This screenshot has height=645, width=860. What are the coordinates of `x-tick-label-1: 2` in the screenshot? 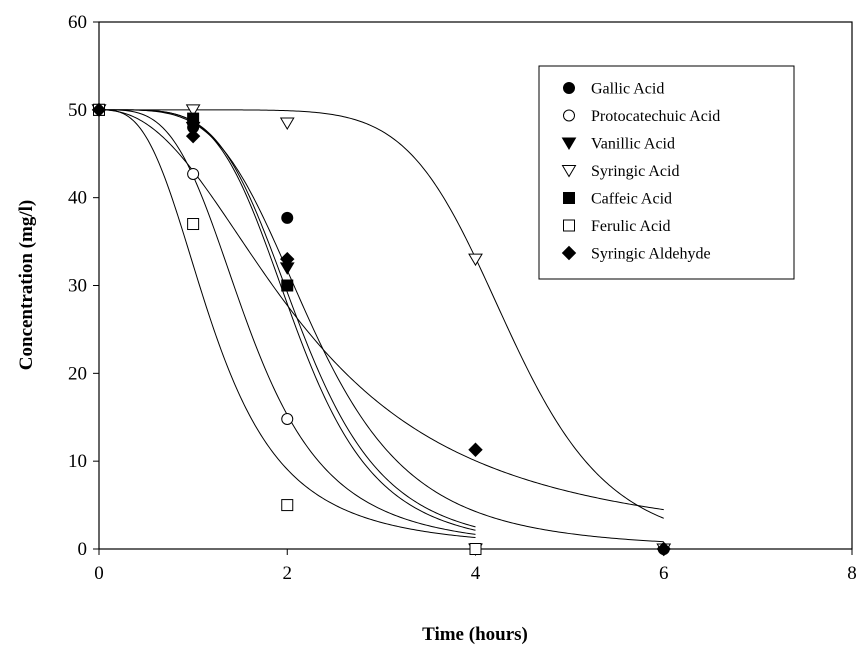 It's located at (288, 573).